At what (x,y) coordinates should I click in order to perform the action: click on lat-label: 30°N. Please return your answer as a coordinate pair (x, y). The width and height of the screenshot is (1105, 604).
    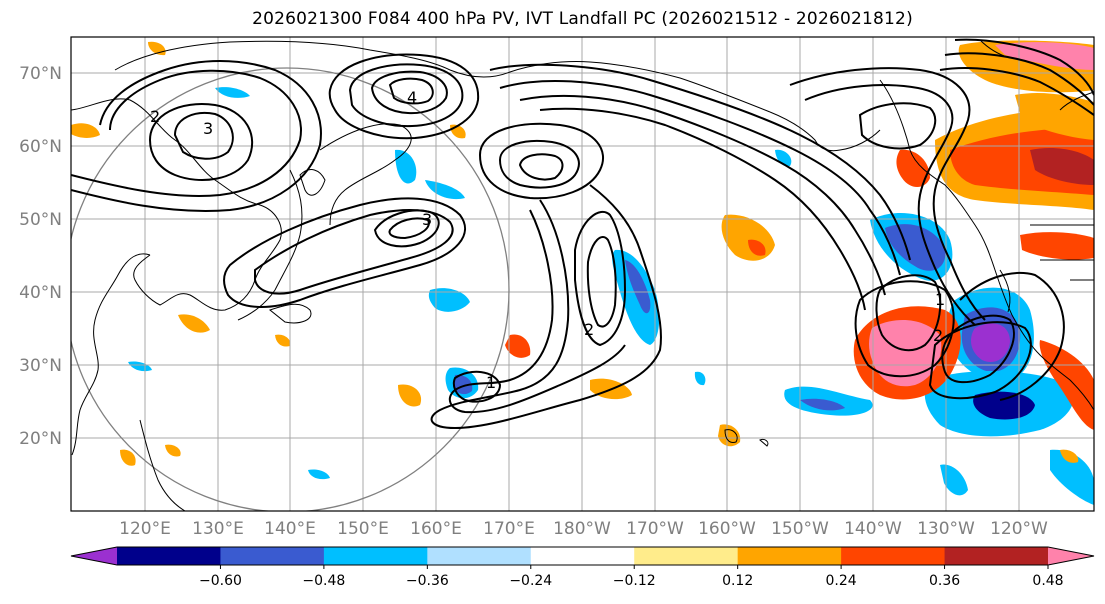
    Looking at the image, I should click on (40, 366).